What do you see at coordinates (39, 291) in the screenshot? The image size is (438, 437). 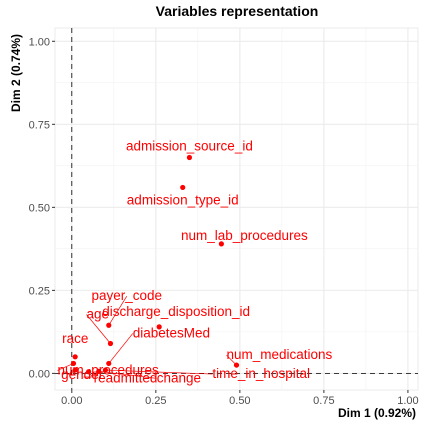 I see `y-tick-label: 0.25` at bounding box center [39, 291].